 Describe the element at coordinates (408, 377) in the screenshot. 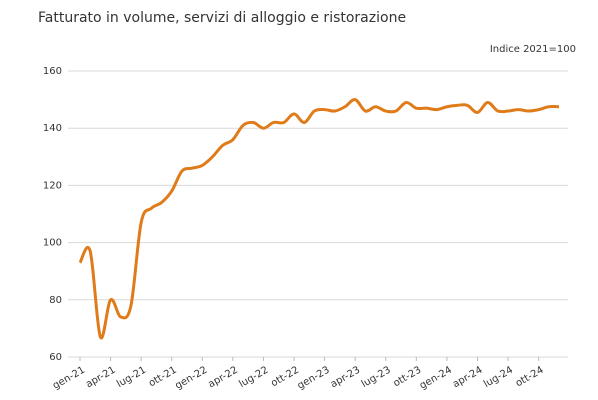

I see `x-tick-label: ott-23` at that location.